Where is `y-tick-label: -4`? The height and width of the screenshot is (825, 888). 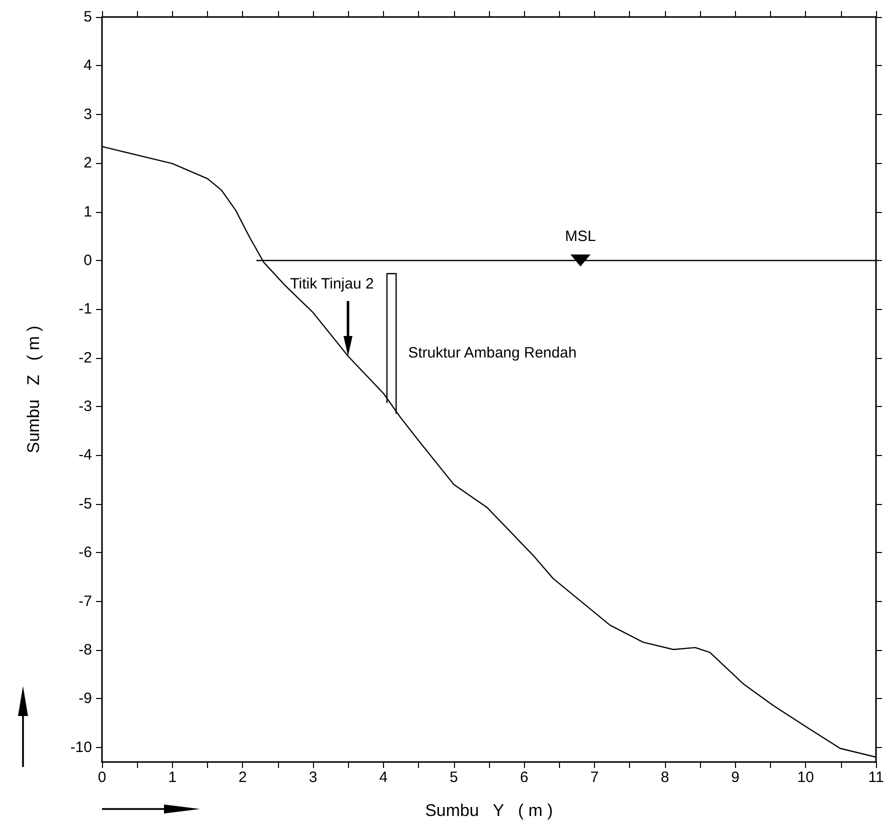
y-tick-label: -4 is located at coordinates (85, 455).